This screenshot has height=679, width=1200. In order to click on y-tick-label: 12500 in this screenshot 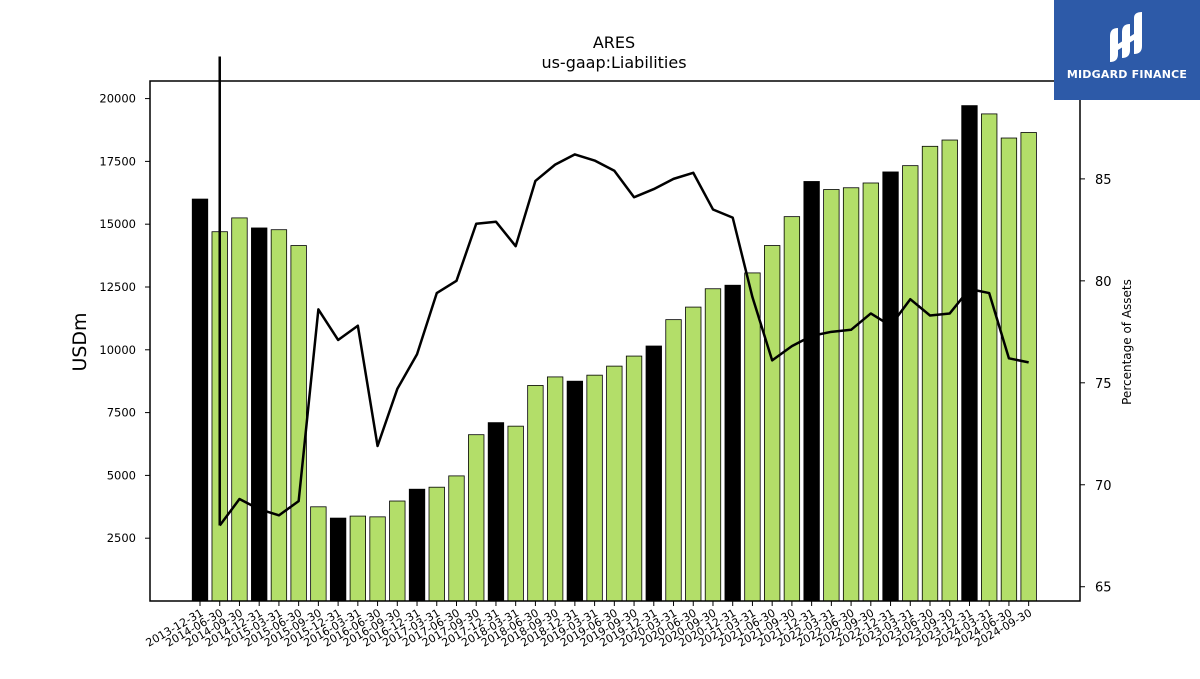, I will do `click(117, 287)`.